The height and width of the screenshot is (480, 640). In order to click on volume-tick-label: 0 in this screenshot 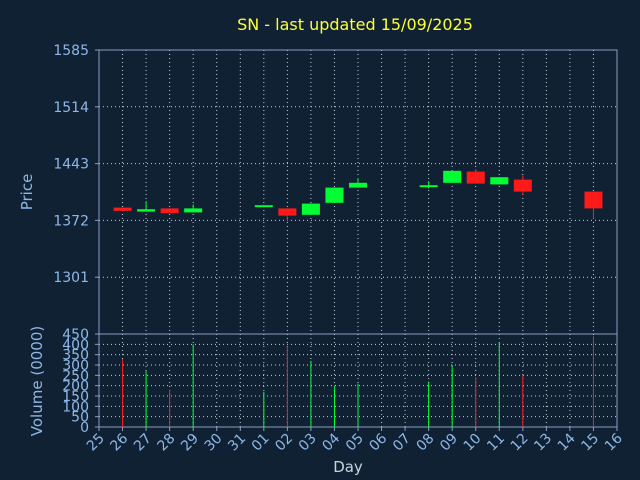, I will do `click(84, 428)`.